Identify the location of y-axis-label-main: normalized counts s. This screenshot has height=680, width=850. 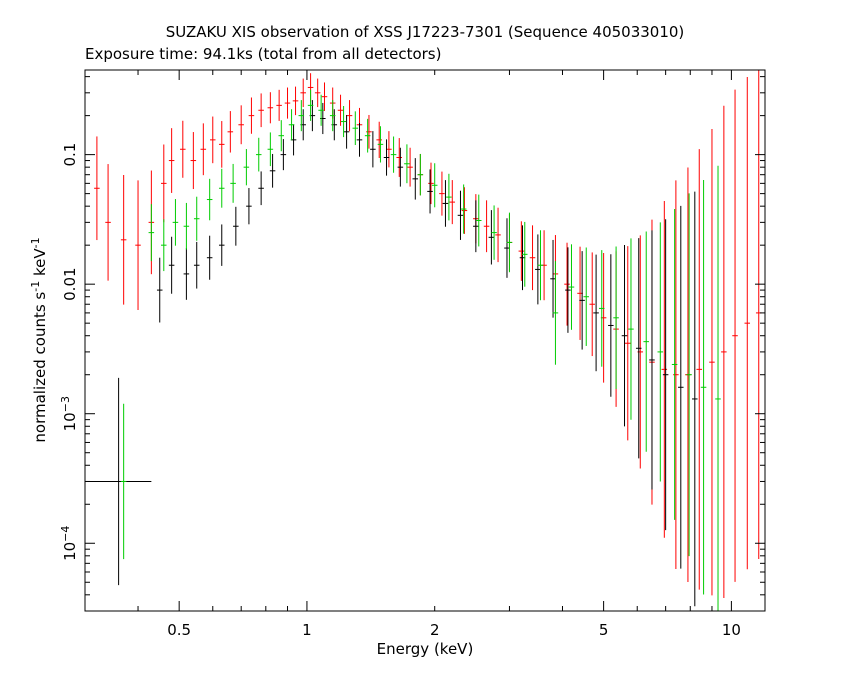
(40, 367).